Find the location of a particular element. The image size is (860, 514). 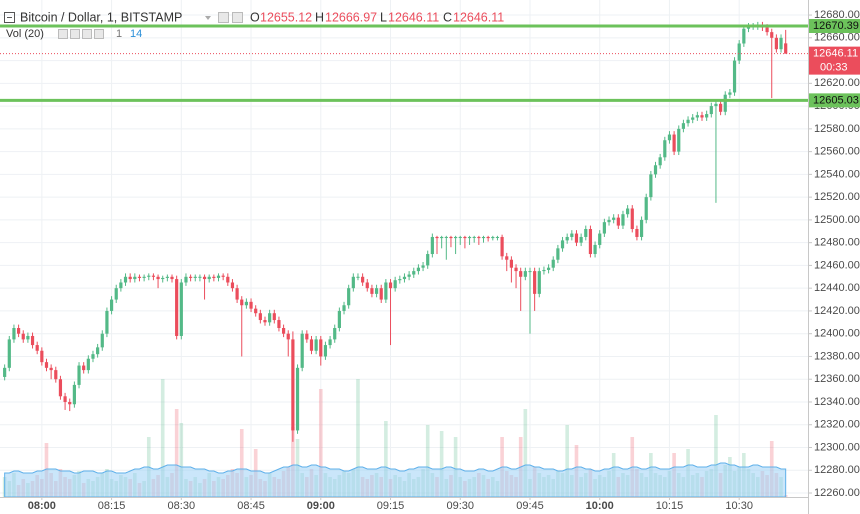

y-tick-label: 12660.00 is located at coordinates (837, 38).